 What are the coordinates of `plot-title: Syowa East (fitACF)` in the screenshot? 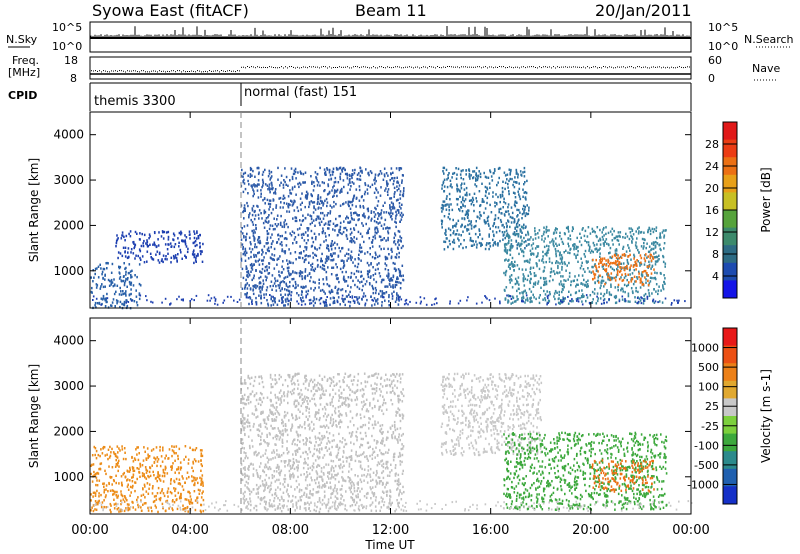 It's located at (170, 10).